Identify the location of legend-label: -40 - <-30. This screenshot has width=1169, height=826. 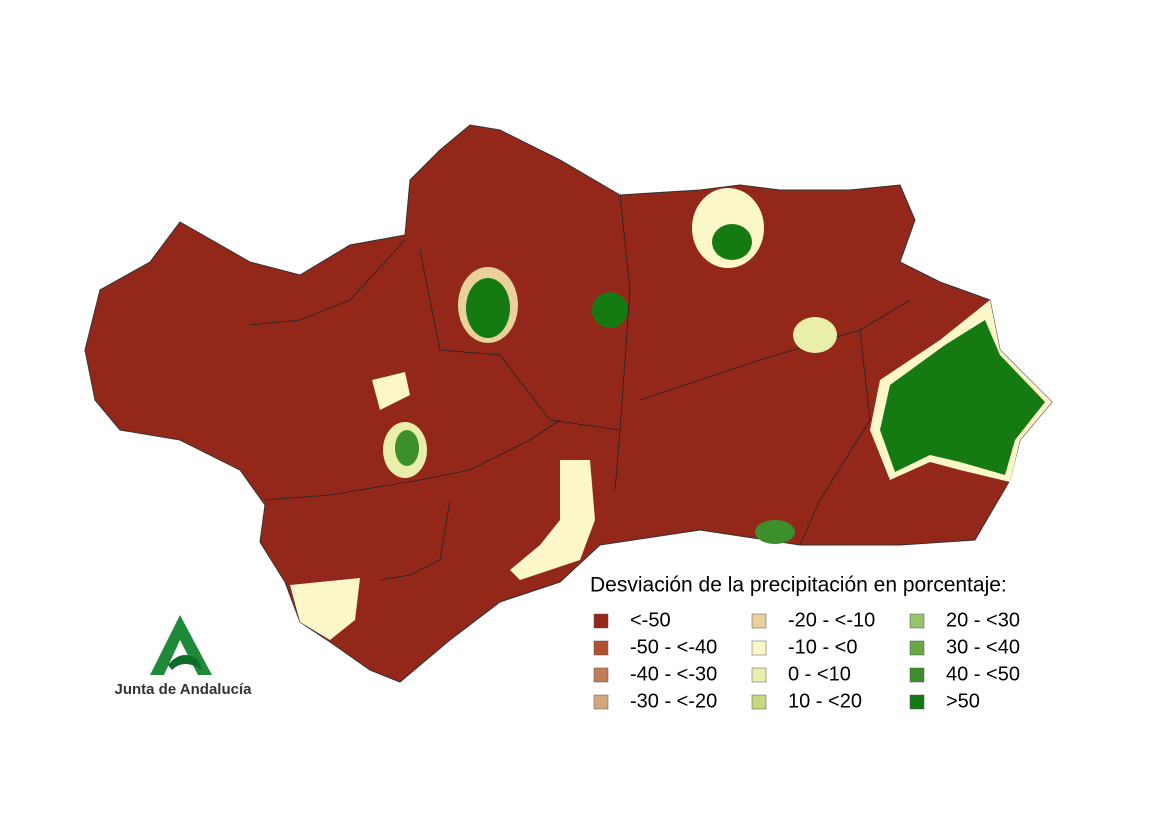
(673, 674).